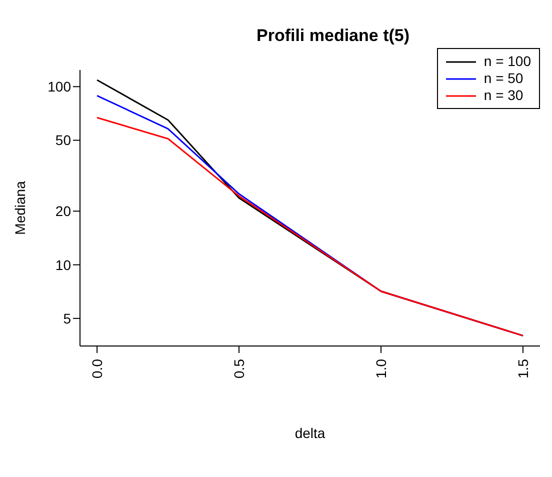  I want to click on x-axis-title: delta, so click(310, 433).